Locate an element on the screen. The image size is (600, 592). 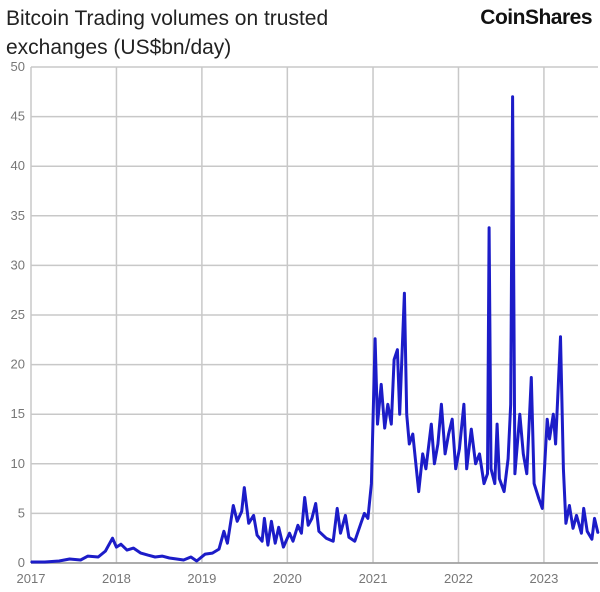
x-tick-label: 2021 is located at coordinates (373, 578).